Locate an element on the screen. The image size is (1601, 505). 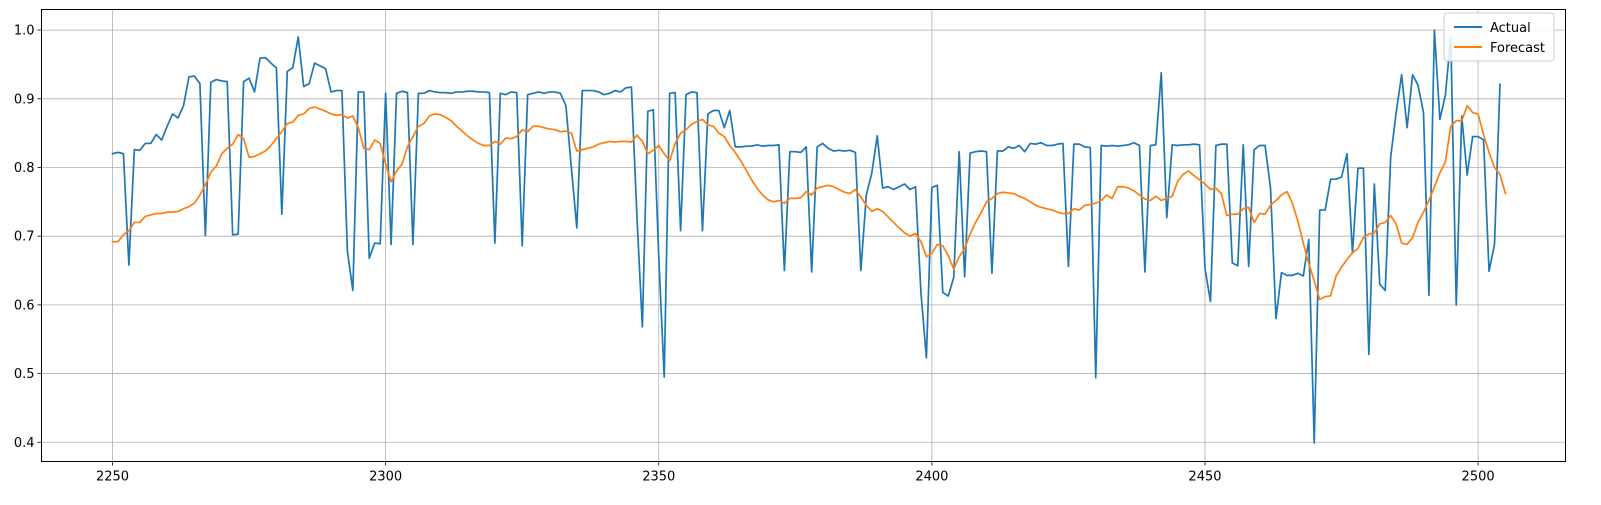
y-tick-label: 0.9 is located at coordinates (24, 99).